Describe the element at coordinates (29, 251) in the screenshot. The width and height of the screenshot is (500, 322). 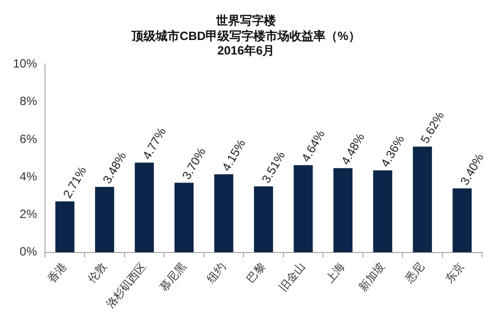
I see `y-tick-label: 0%` at that location.